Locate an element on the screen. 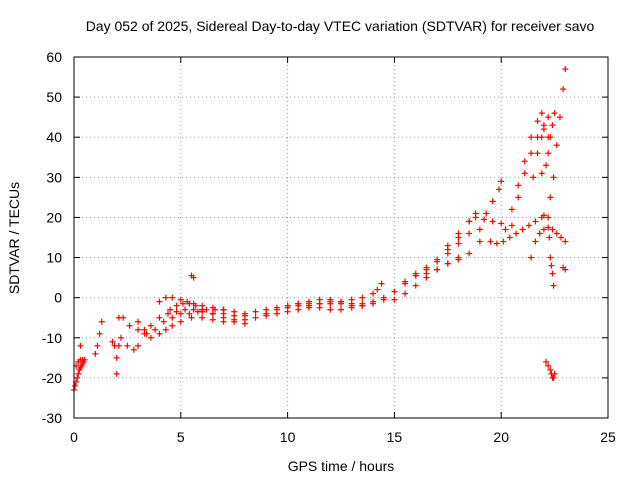  x-tick-label: 25 is located at coordinates (608, 437).